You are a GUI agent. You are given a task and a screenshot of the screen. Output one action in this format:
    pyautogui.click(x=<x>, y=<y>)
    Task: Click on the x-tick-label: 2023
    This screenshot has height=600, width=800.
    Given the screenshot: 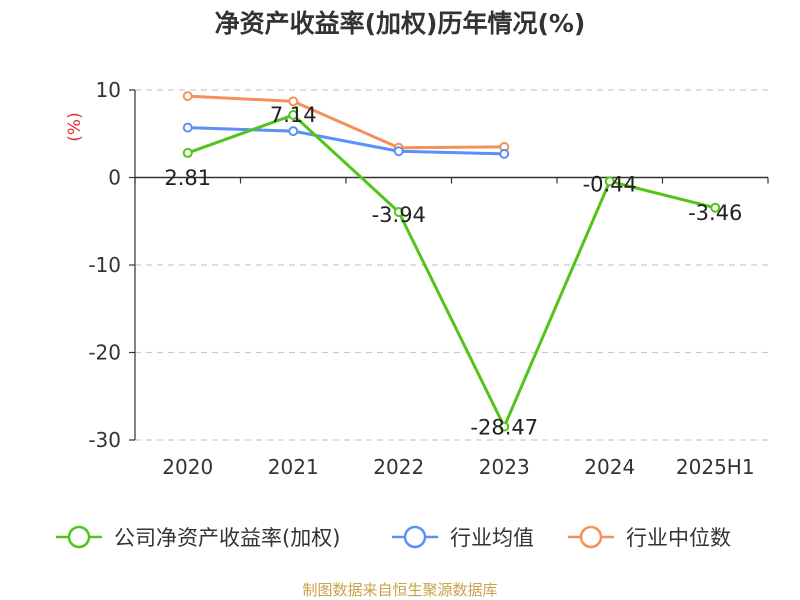 What is the action you would take?
    pyautogui.click(x=504, y=467)
    